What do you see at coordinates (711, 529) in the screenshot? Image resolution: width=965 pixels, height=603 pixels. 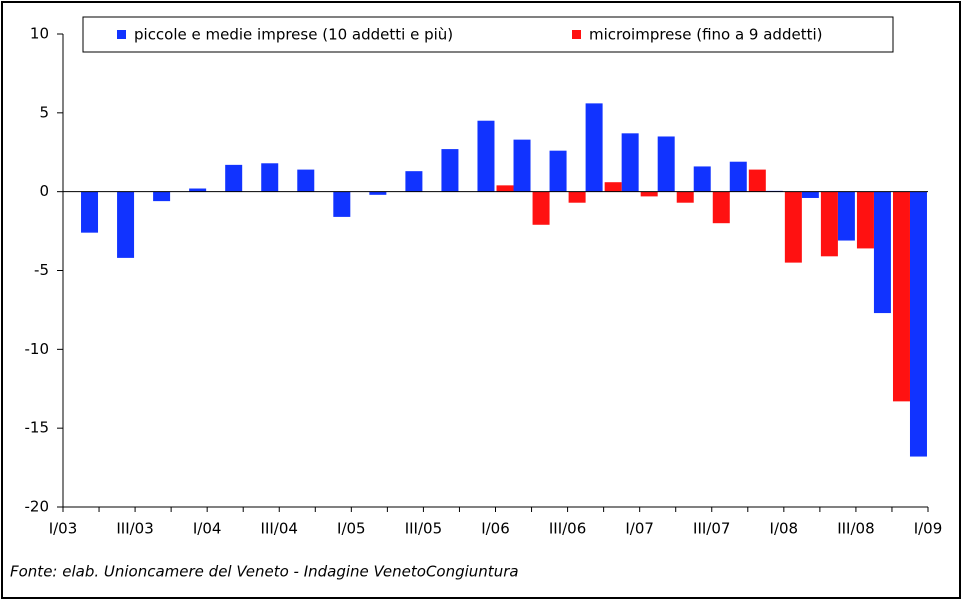 I see `x-tick-label: III/07` at bounding box center [711, 529].